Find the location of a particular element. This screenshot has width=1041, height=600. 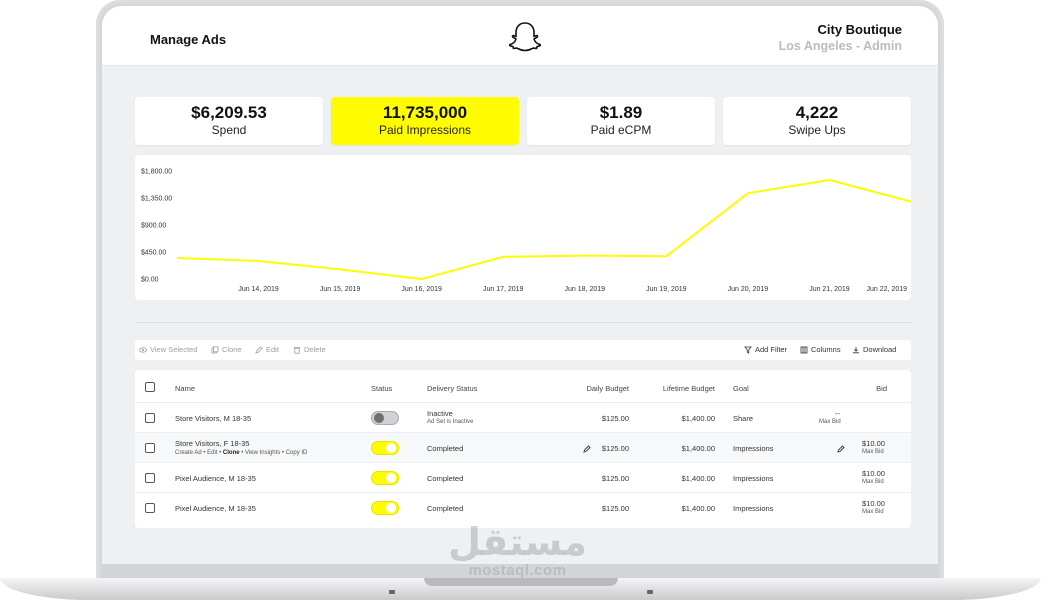

column-header-goal: Goal is located at coordinates (741, 388).